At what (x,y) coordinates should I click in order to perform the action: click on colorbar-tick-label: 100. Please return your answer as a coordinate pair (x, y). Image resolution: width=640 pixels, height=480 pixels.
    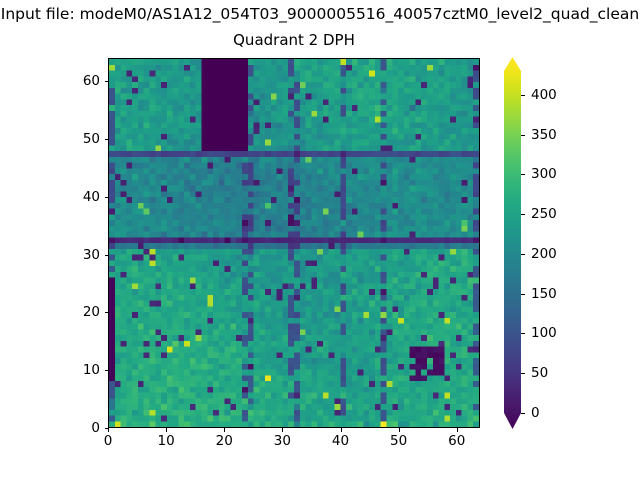
    Looking at the image, I should click on (544, 333).